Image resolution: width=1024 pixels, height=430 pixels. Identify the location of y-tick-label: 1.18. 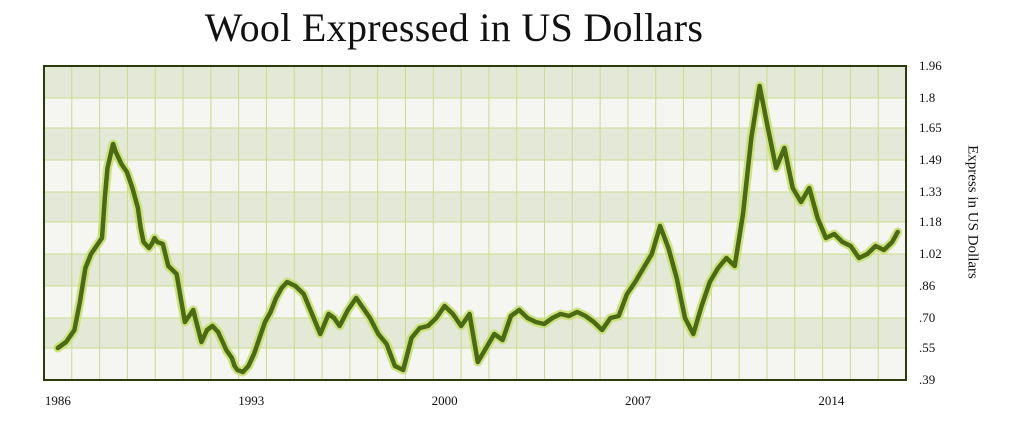
(930, 221).